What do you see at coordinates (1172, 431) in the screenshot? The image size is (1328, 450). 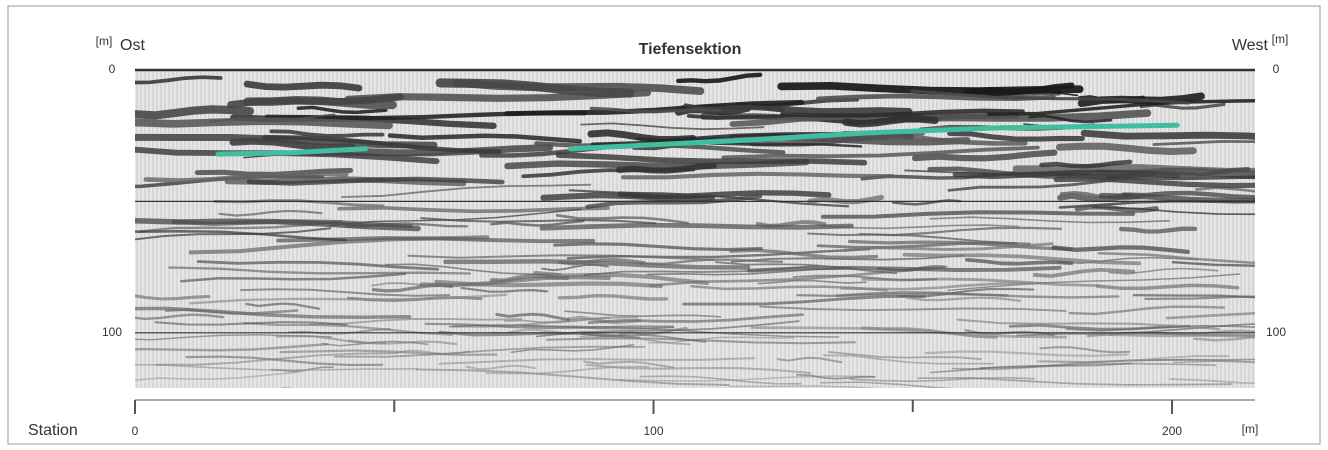 I see `x-tick-label: 200` at bounding box center [1172, 431].